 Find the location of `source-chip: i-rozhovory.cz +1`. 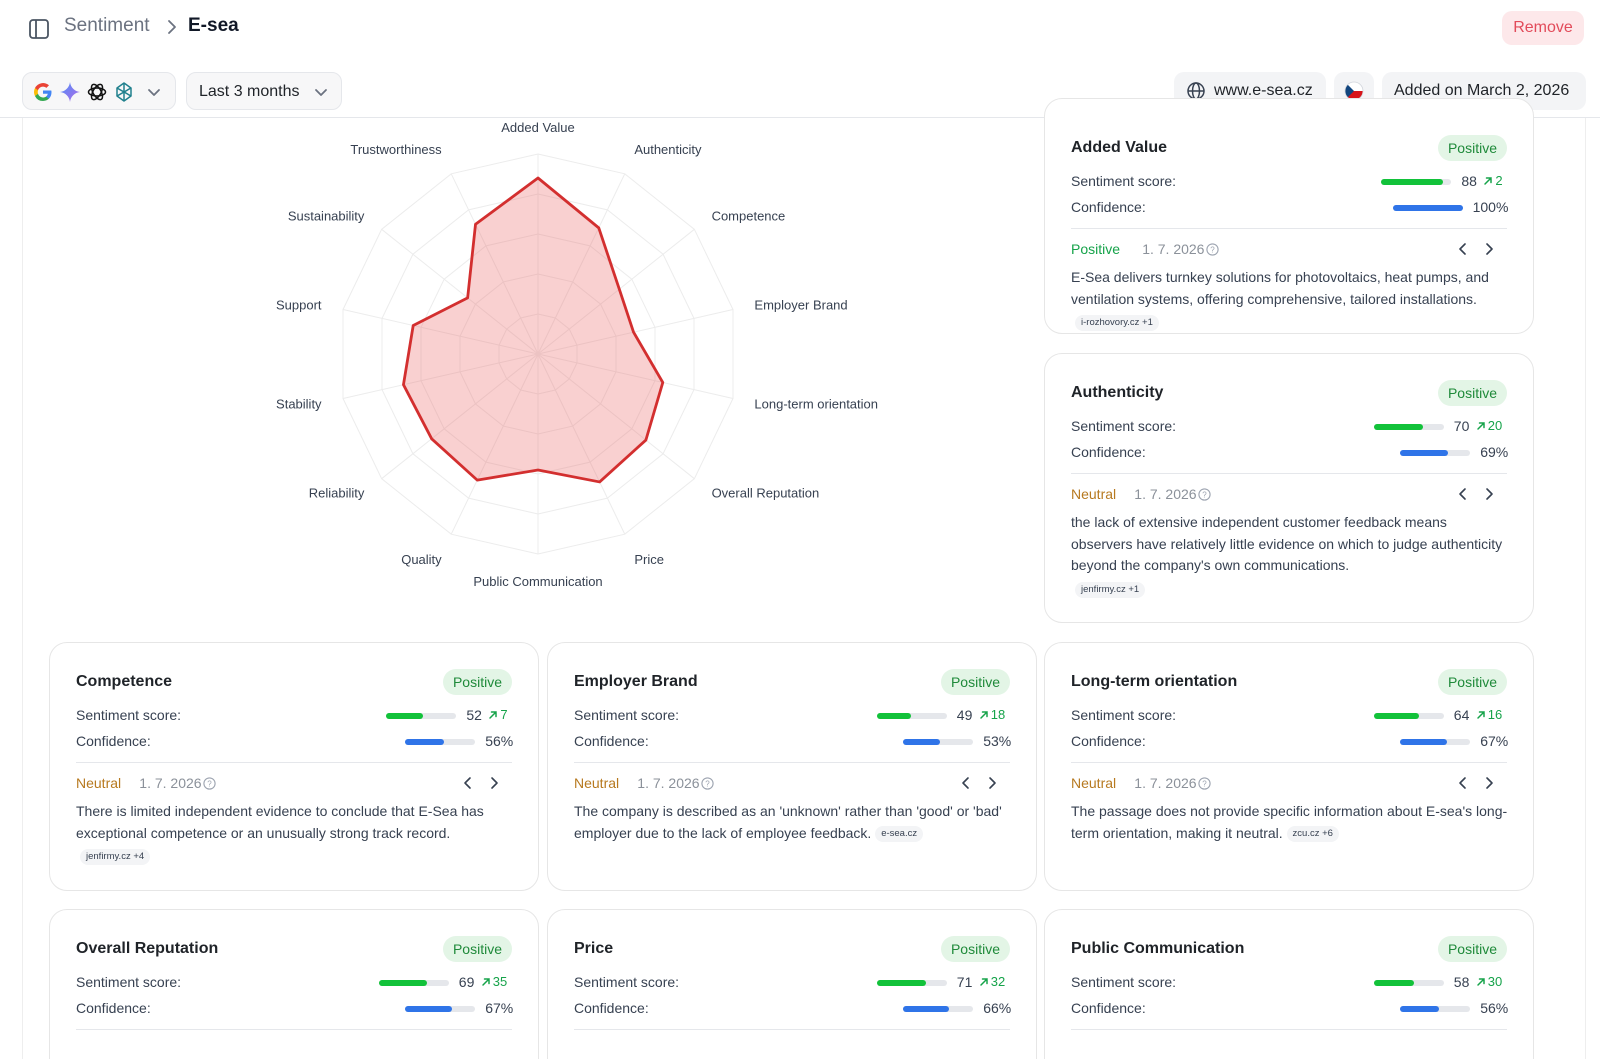

source-chip: i-rozhovory.cz +1 is located at coordinates (1117, 323).